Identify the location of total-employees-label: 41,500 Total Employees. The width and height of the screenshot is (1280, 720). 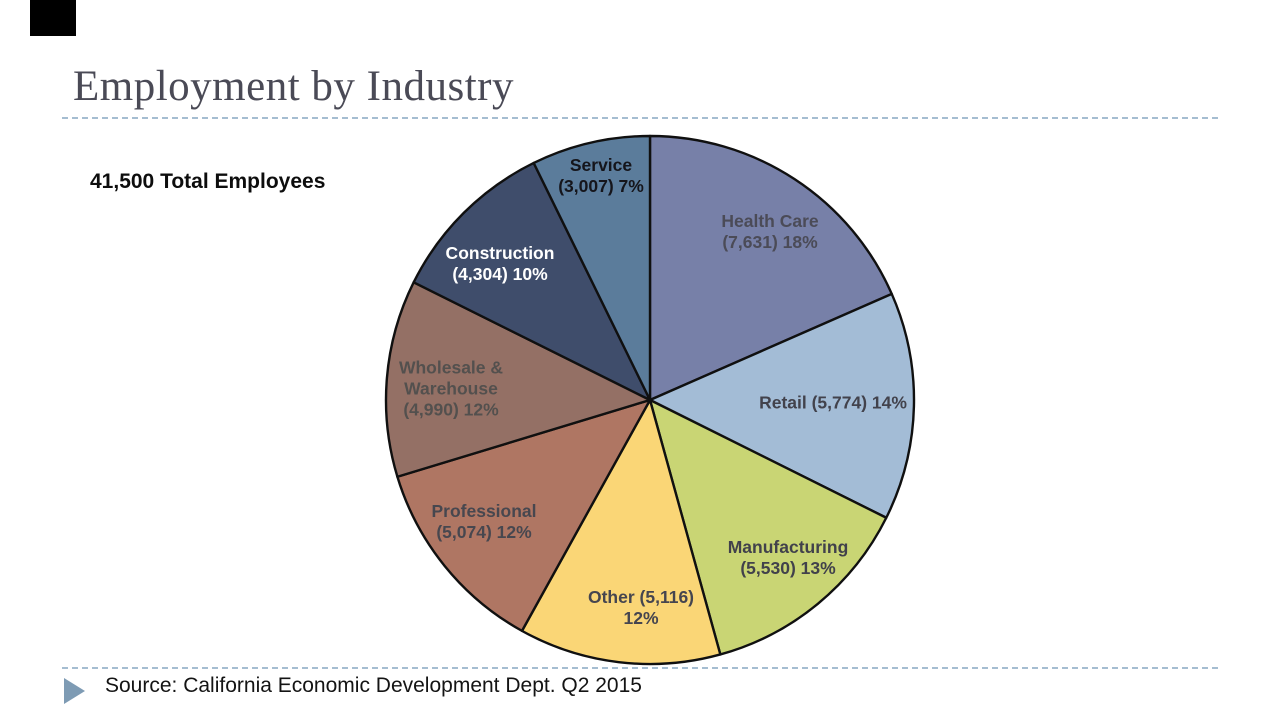
(208, 181).